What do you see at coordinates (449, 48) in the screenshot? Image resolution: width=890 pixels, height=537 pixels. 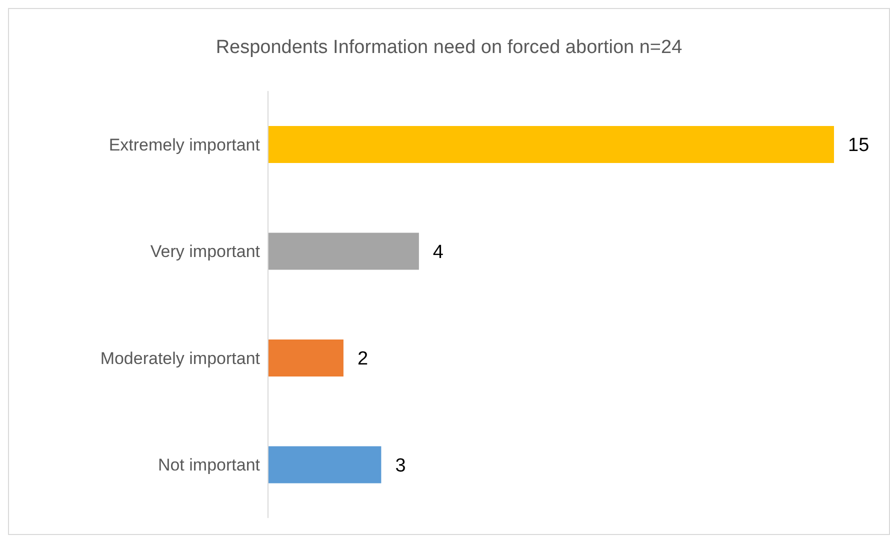 I see `chart-title: Respondents Information need on forced abortion n=24` at bounding box center [449, 48].